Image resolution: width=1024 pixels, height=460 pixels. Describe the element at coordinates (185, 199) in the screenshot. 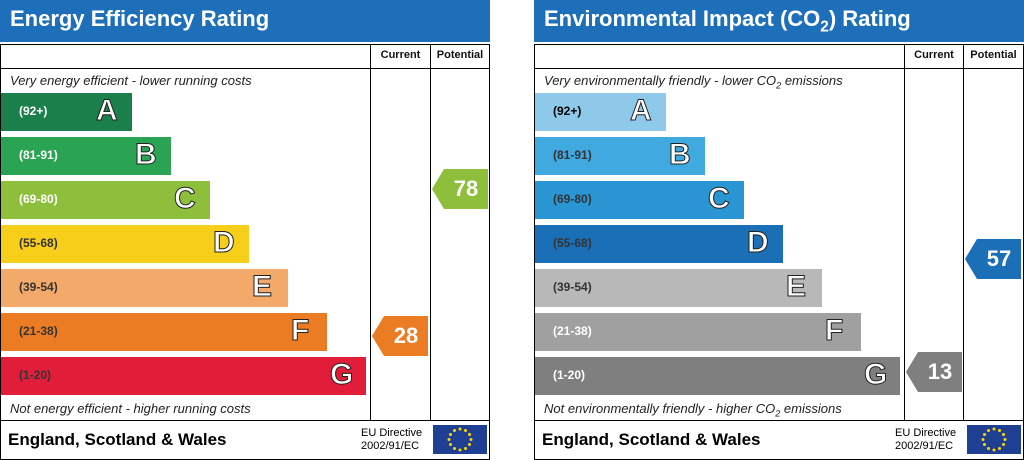

I see `energy-band-letter: C` at that location.